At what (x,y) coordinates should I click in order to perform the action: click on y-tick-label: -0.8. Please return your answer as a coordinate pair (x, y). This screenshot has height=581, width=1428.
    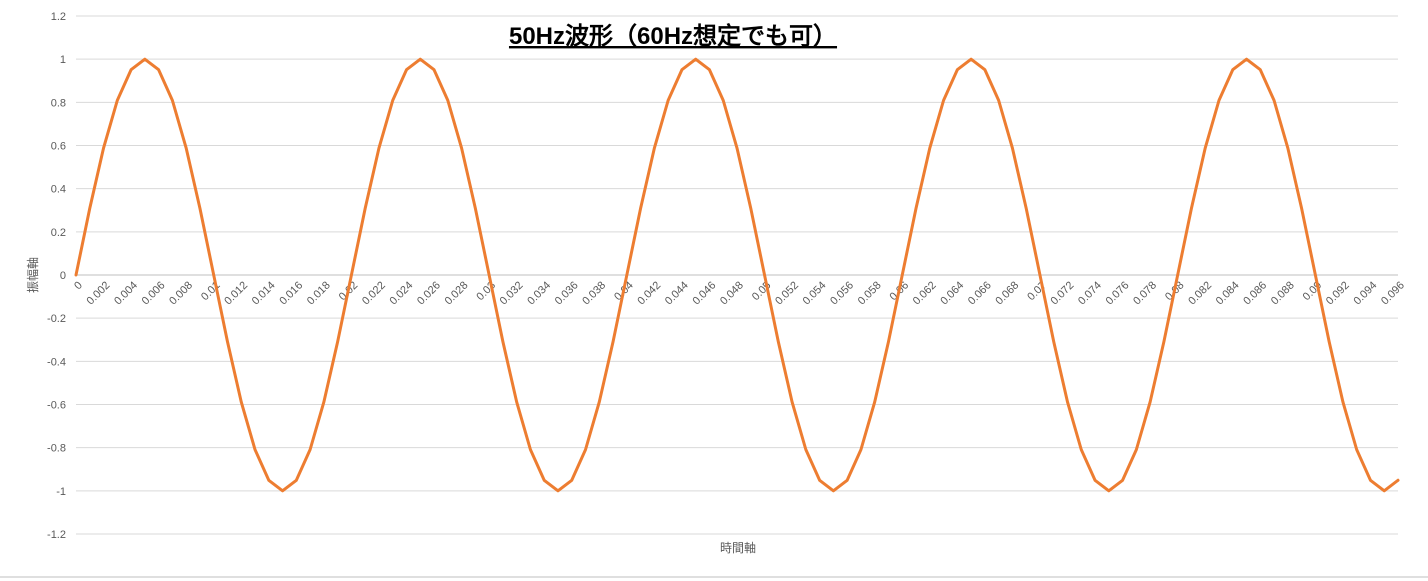
    Looking at the image, I should click on (56, 449).